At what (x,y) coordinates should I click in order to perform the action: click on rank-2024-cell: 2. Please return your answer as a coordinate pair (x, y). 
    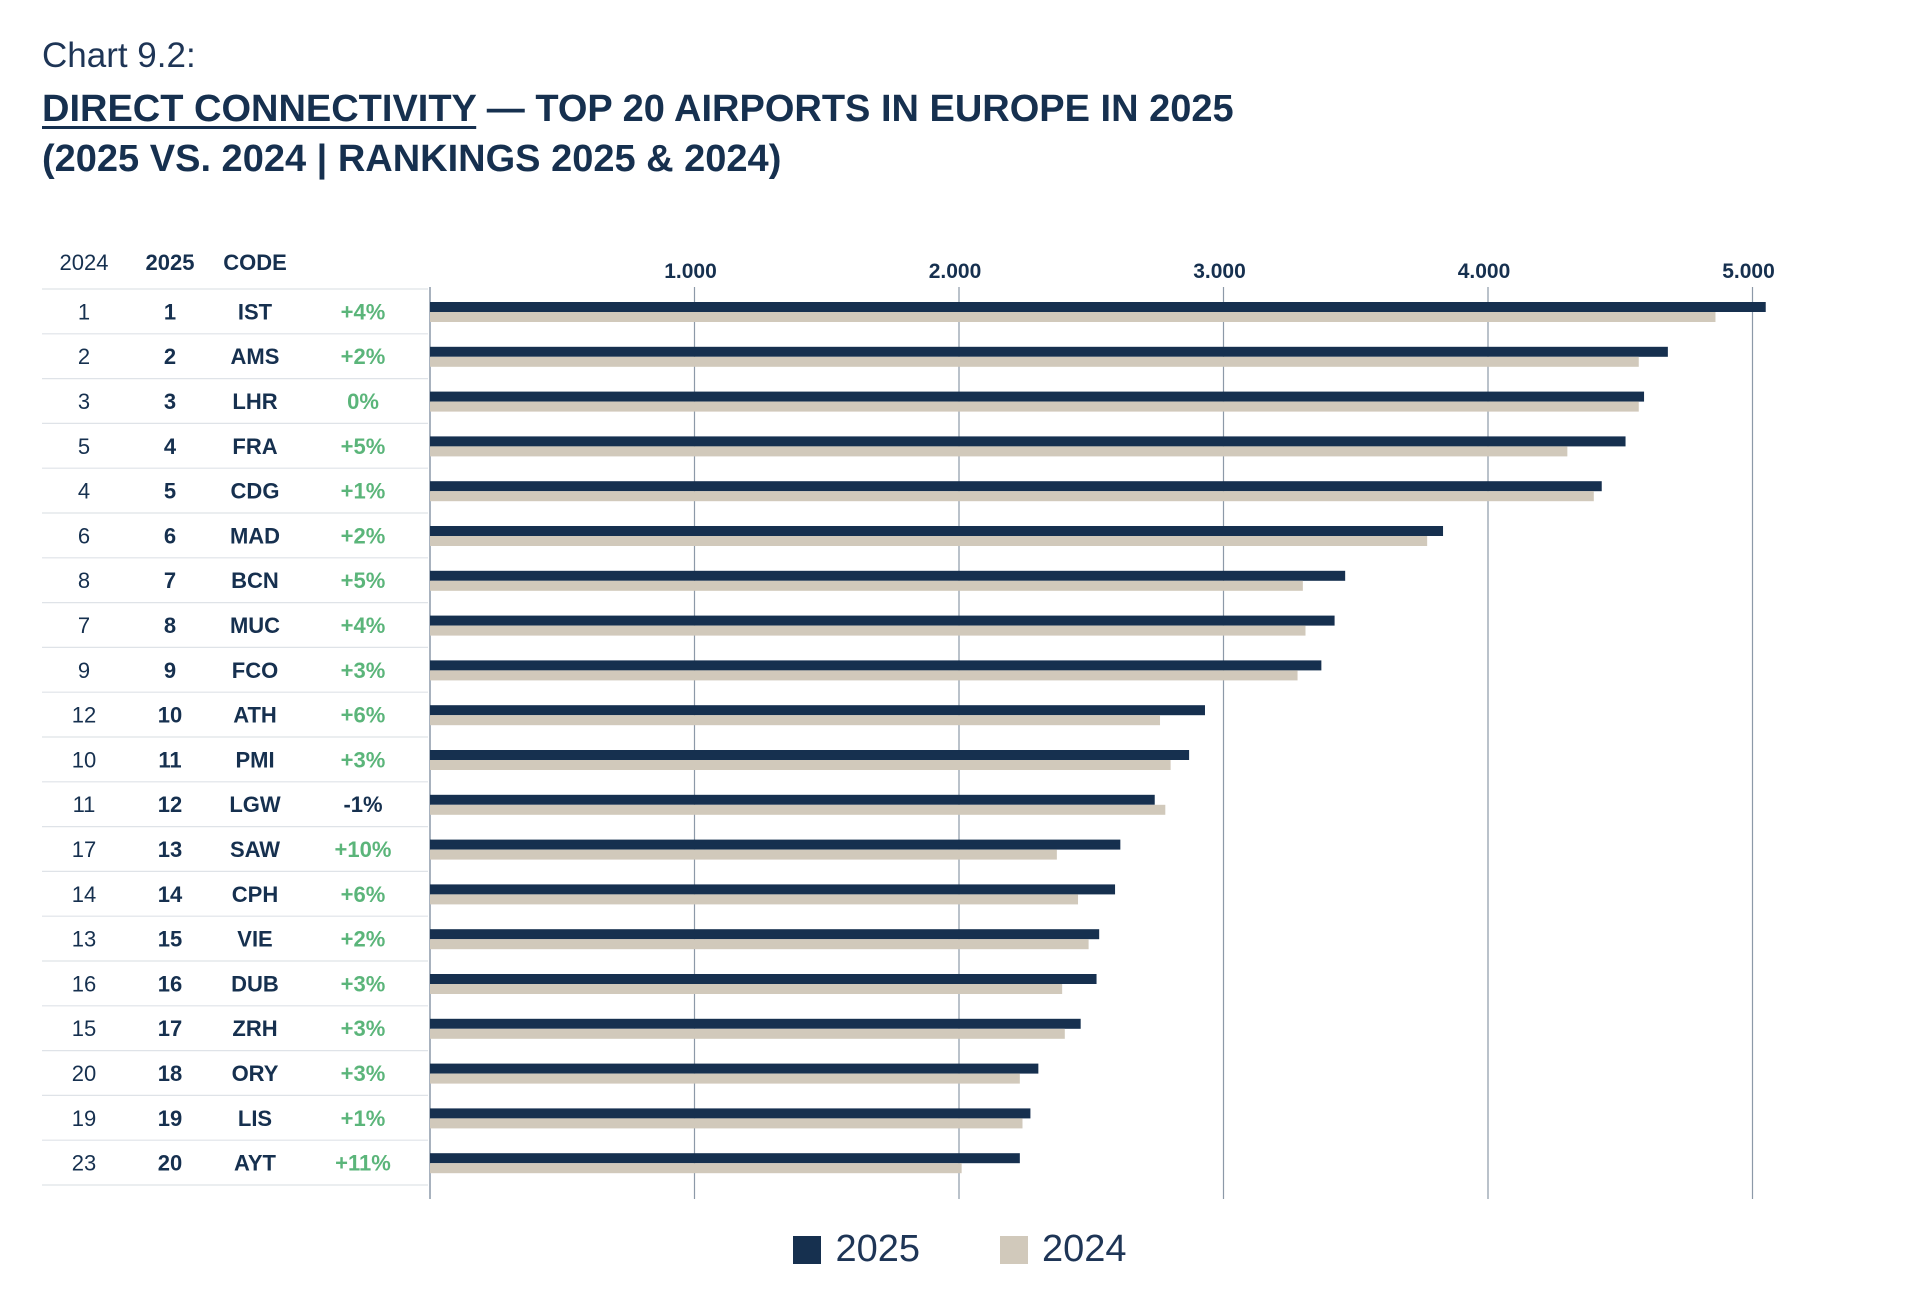
    Looking at the image, I should click on (84, 356).